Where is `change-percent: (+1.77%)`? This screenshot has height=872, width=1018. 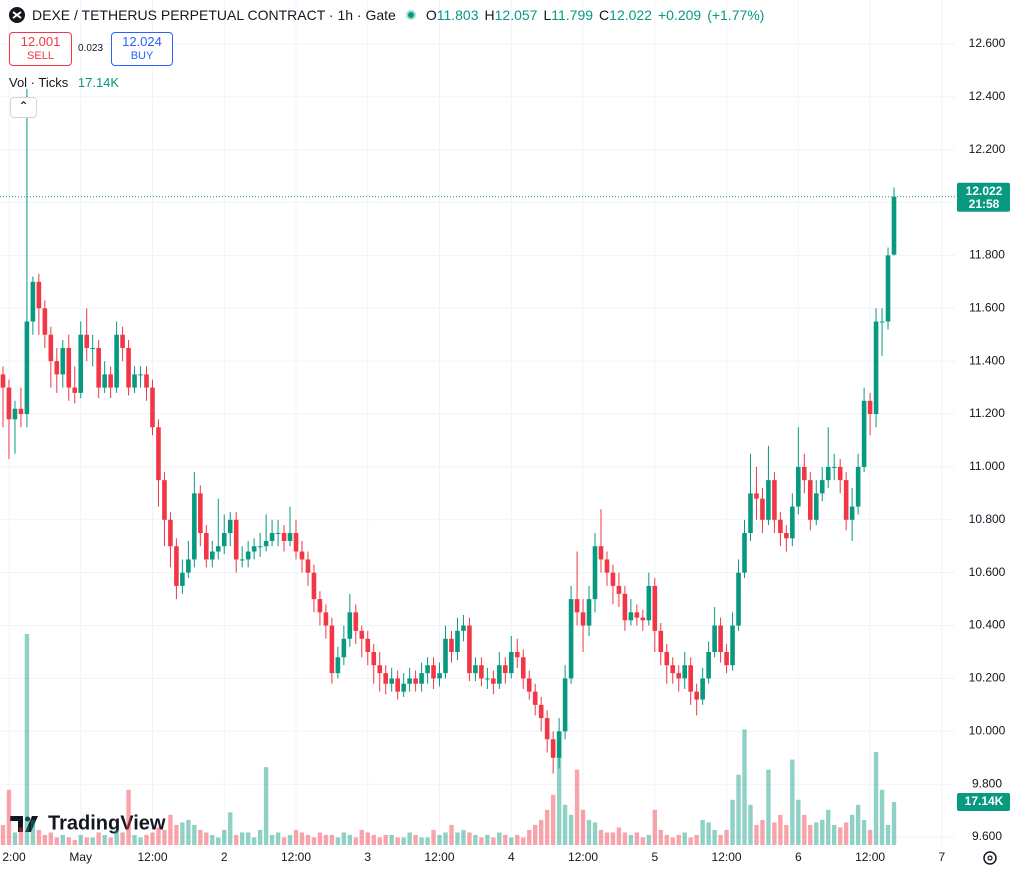 change-percent: (+1.77%) is located at coordinates (736, 15).